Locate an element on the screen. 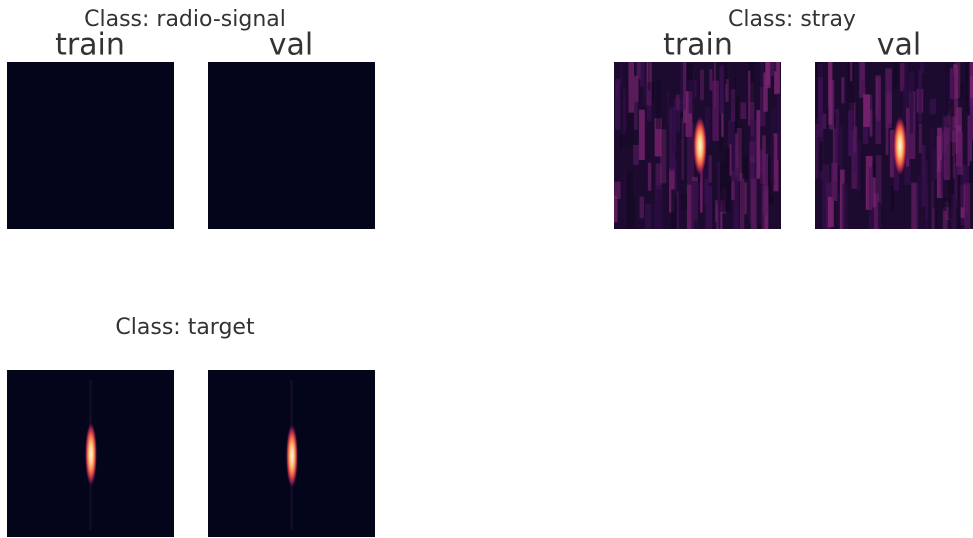  image is located at coordinates (291, 145).